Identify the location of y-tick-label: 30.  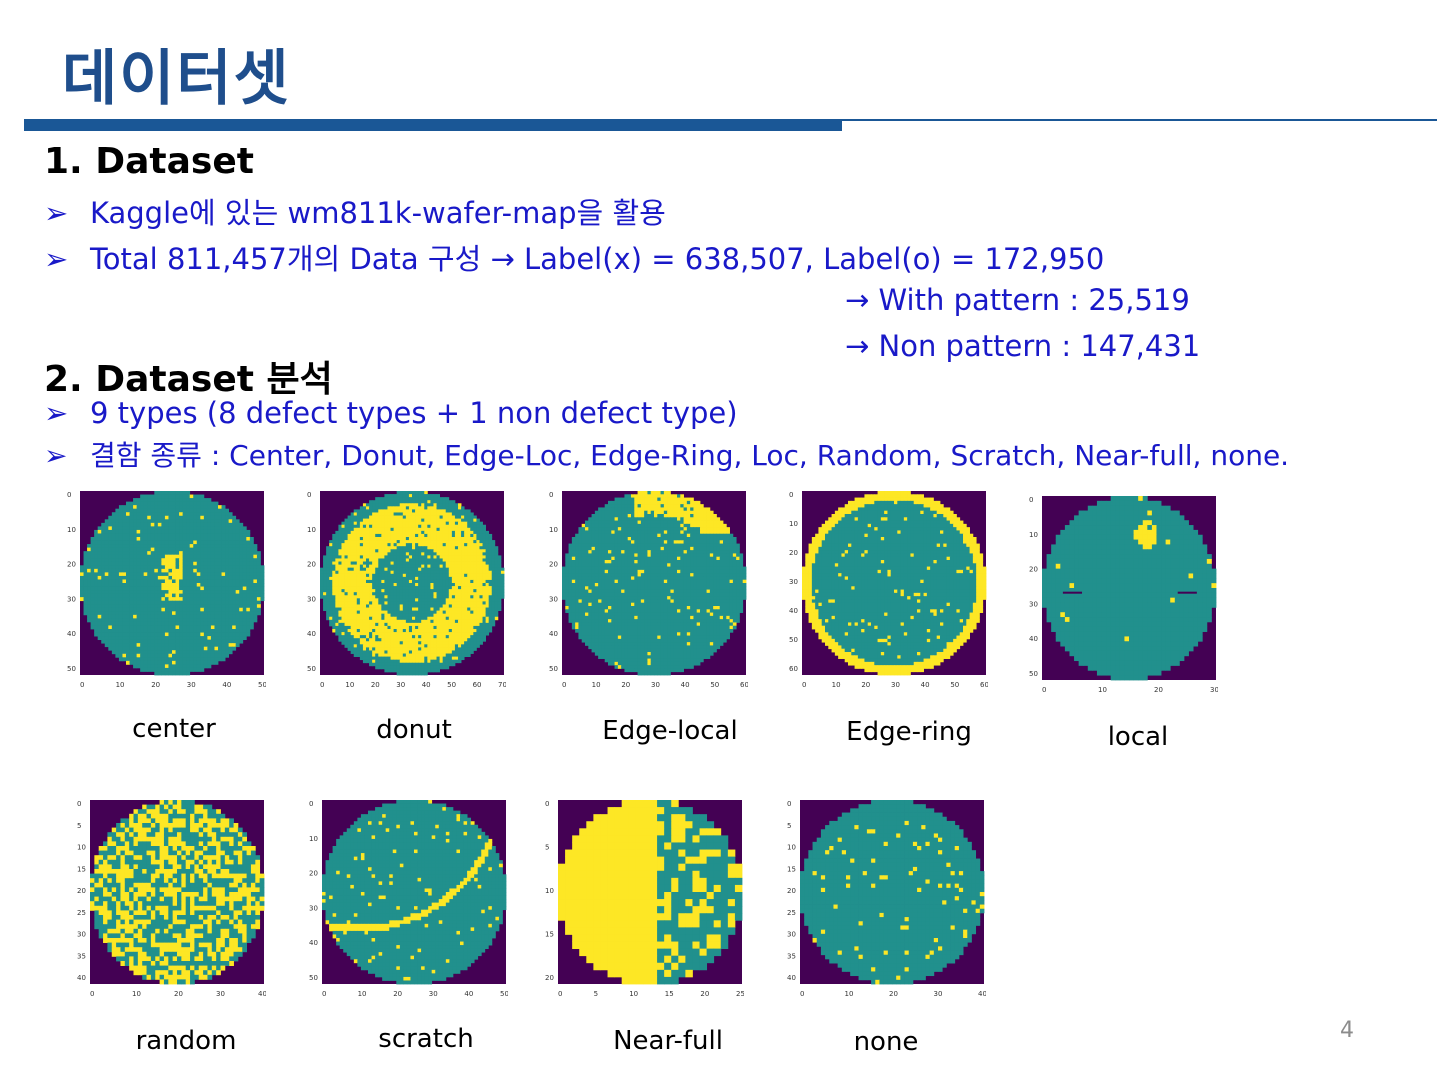
(71, 599).